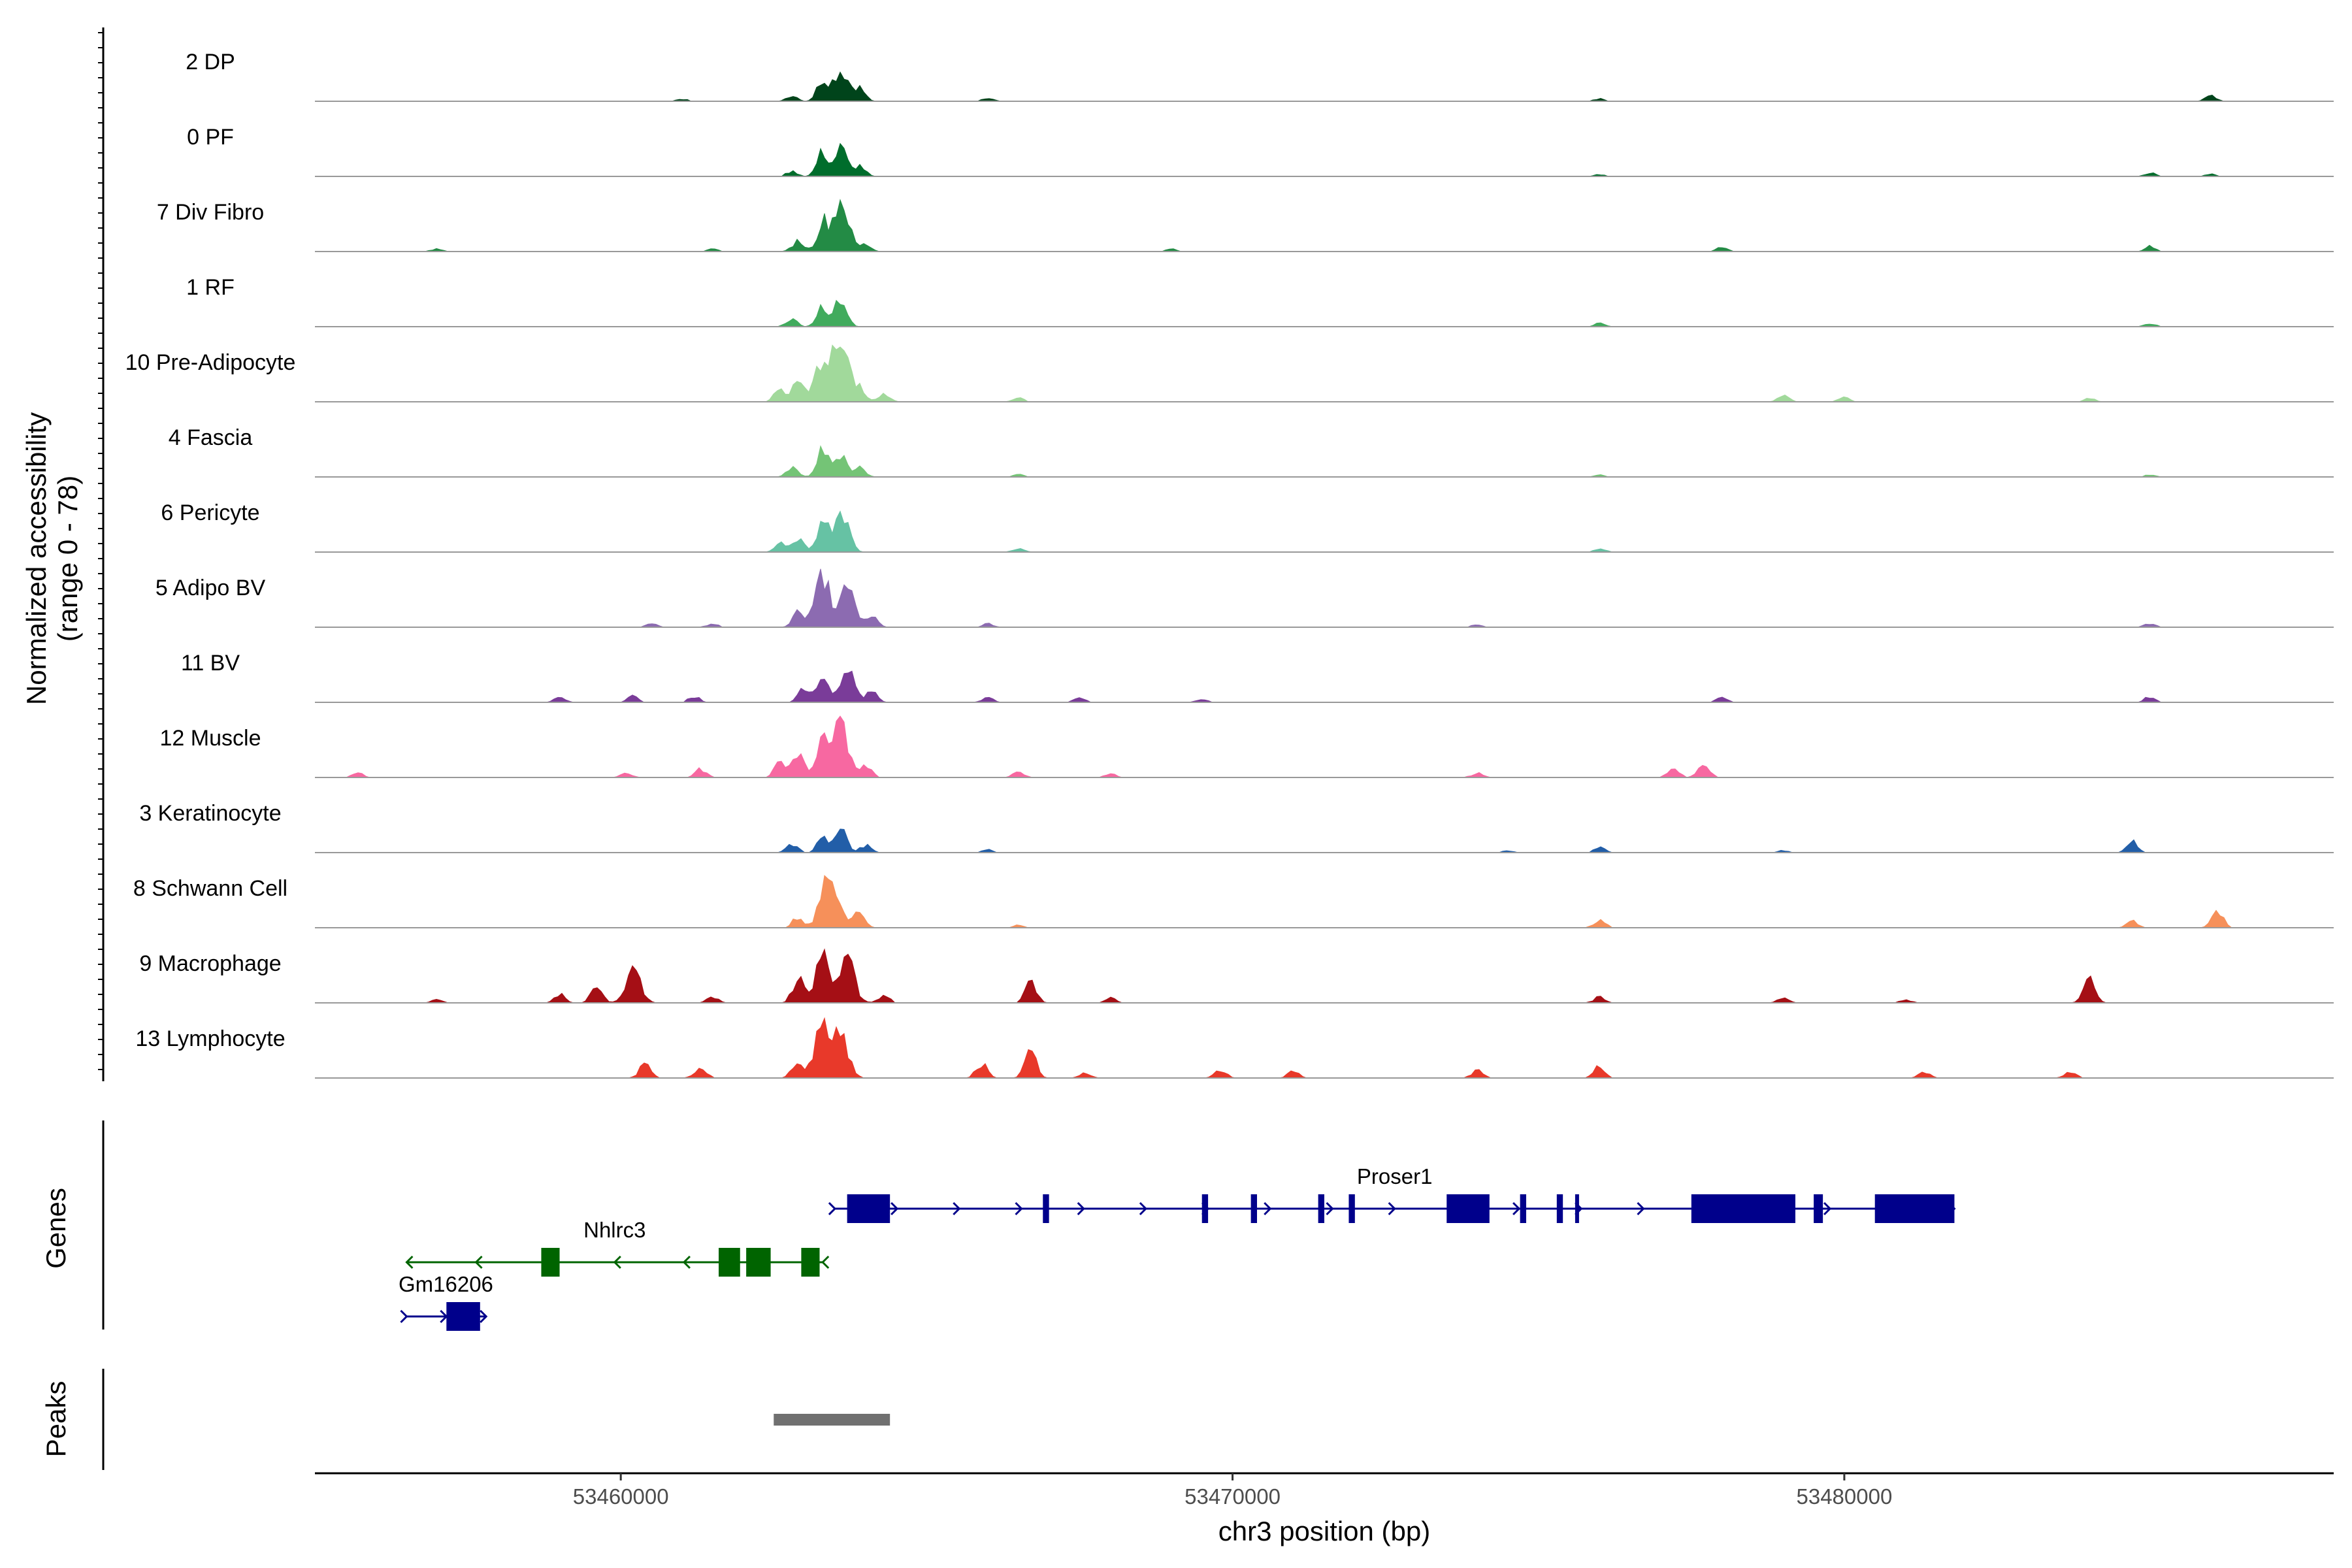 The image size is (2352, 1568). I want to click on track-label: 2 DP, so click(210, 62).